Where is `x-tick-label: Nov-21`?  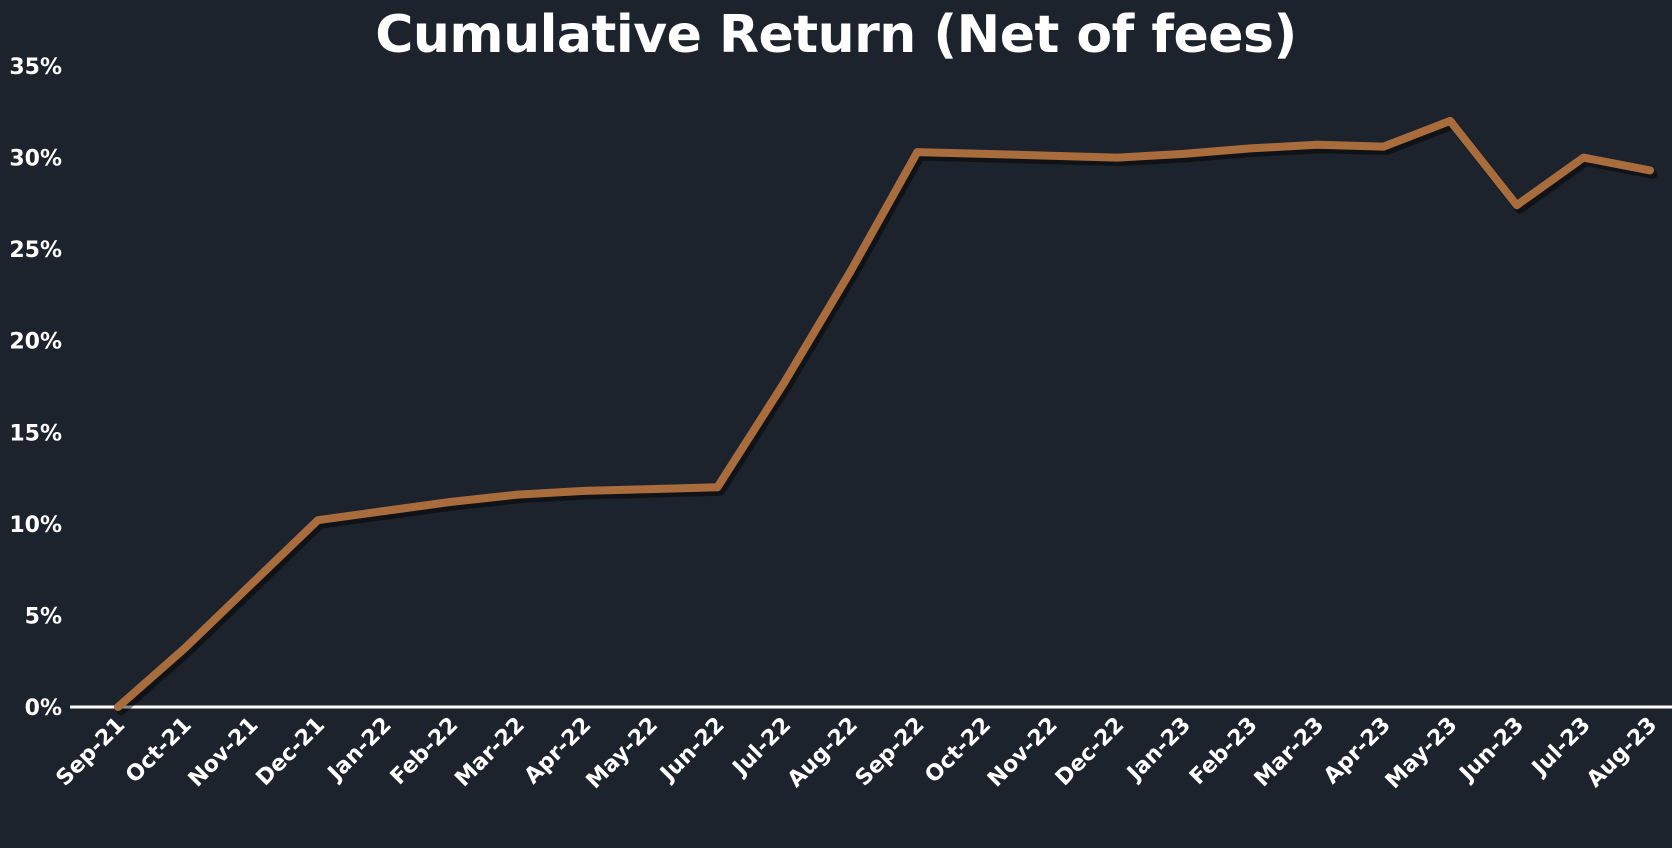
x-tick-label: Nov-21 is located at coordinates (224, 753).